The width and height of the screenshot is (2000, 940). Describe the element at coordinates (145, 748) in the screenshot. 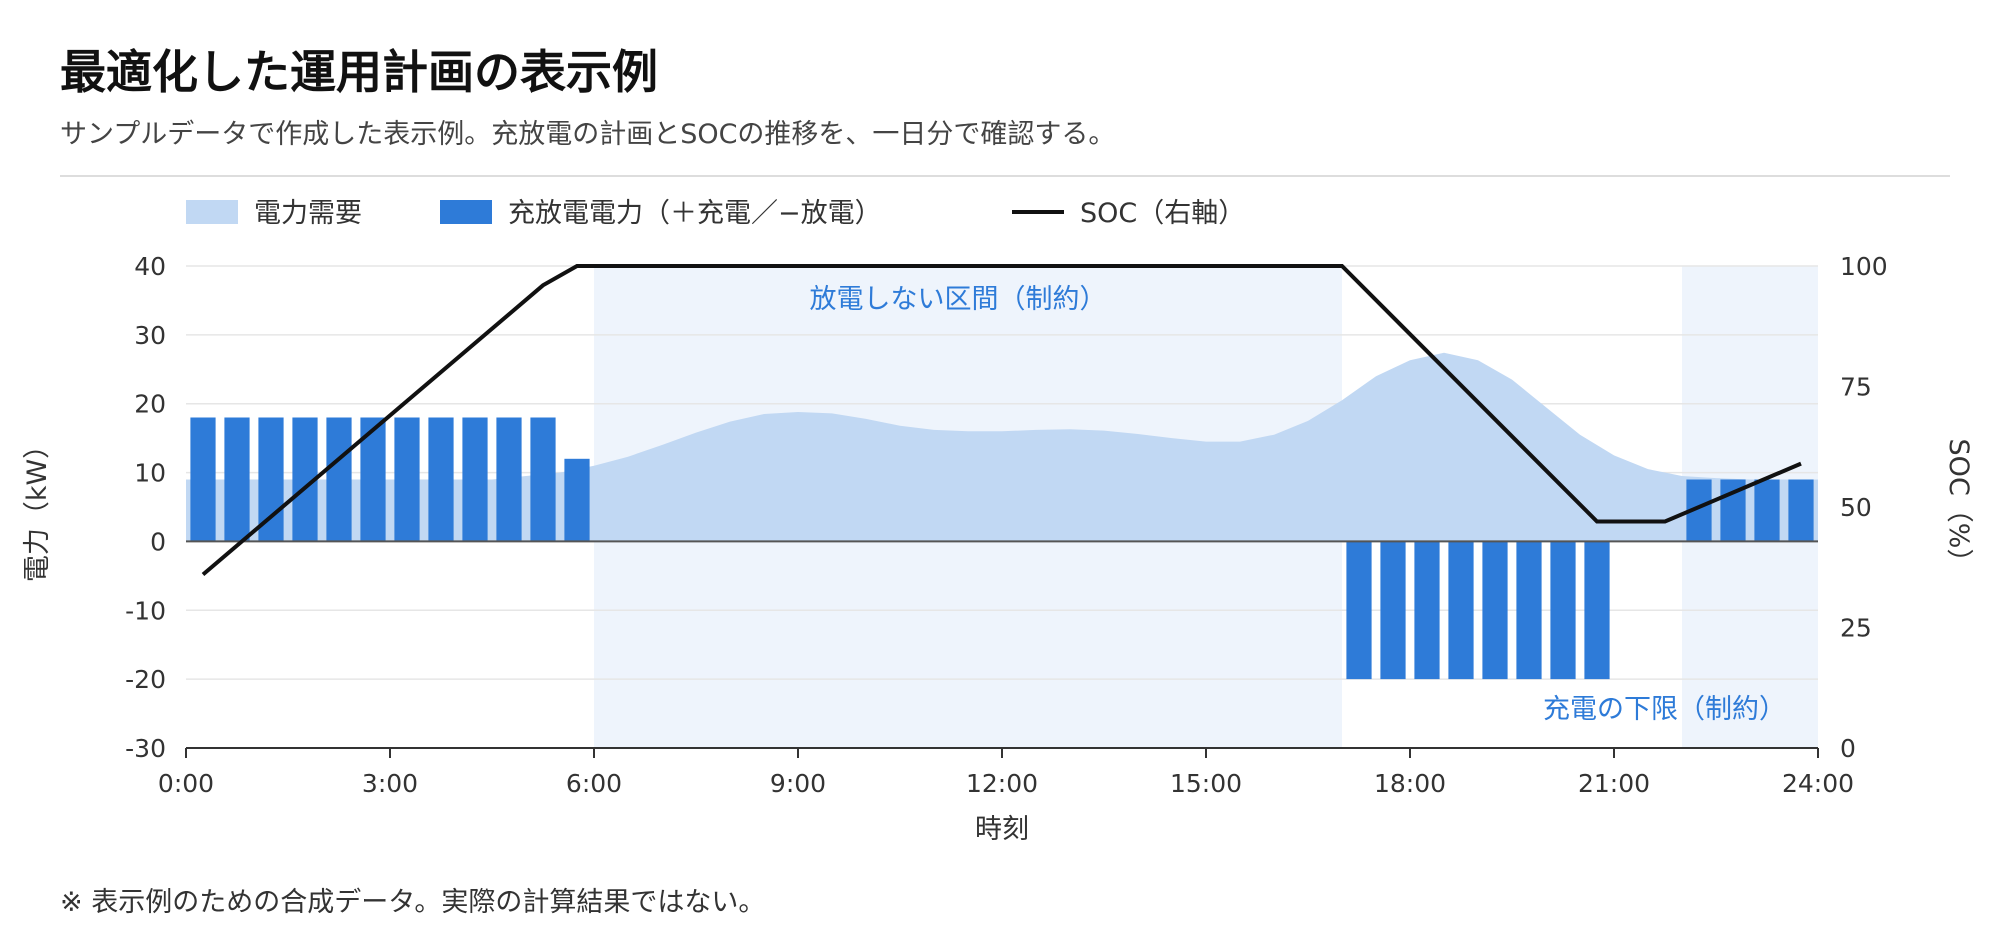

I see `y-left-tick-label: -30` at that location.